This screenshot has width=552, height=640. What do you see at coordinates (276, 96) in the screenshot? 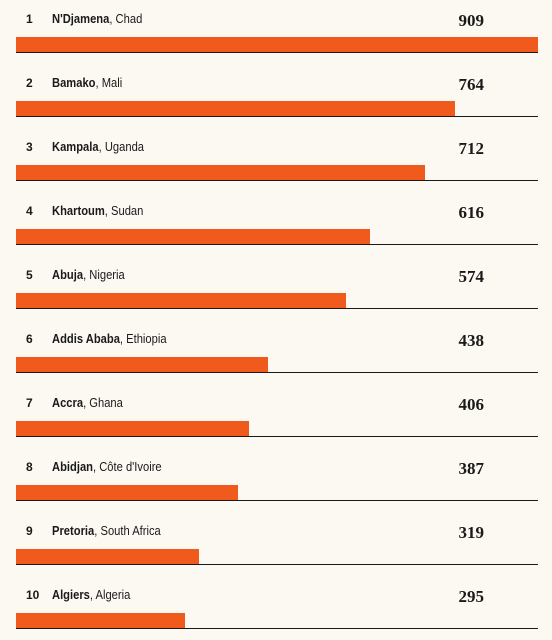
I see `chart-row: 2 Bamako, Mali 764` at bounding box center [276, 96].